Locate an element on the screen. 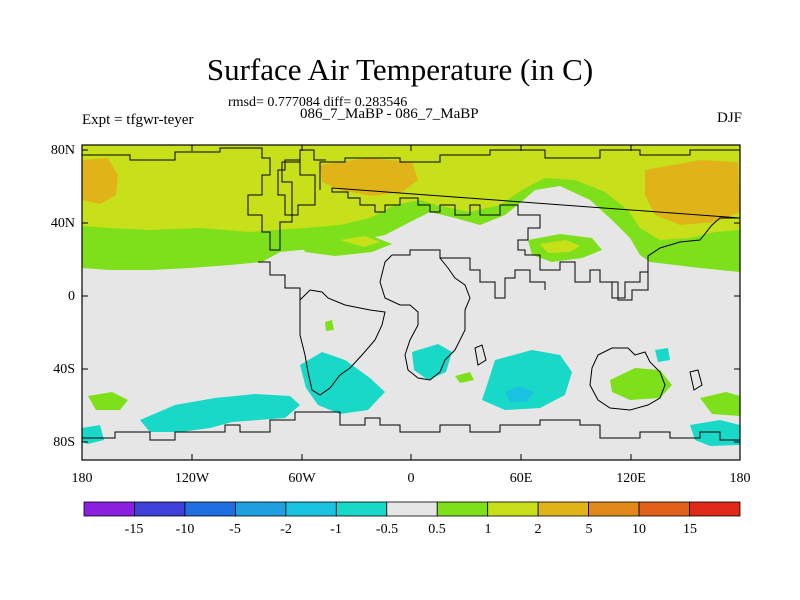  anomaly-region-cyan-south-indian is located at coordinates (527, 380).